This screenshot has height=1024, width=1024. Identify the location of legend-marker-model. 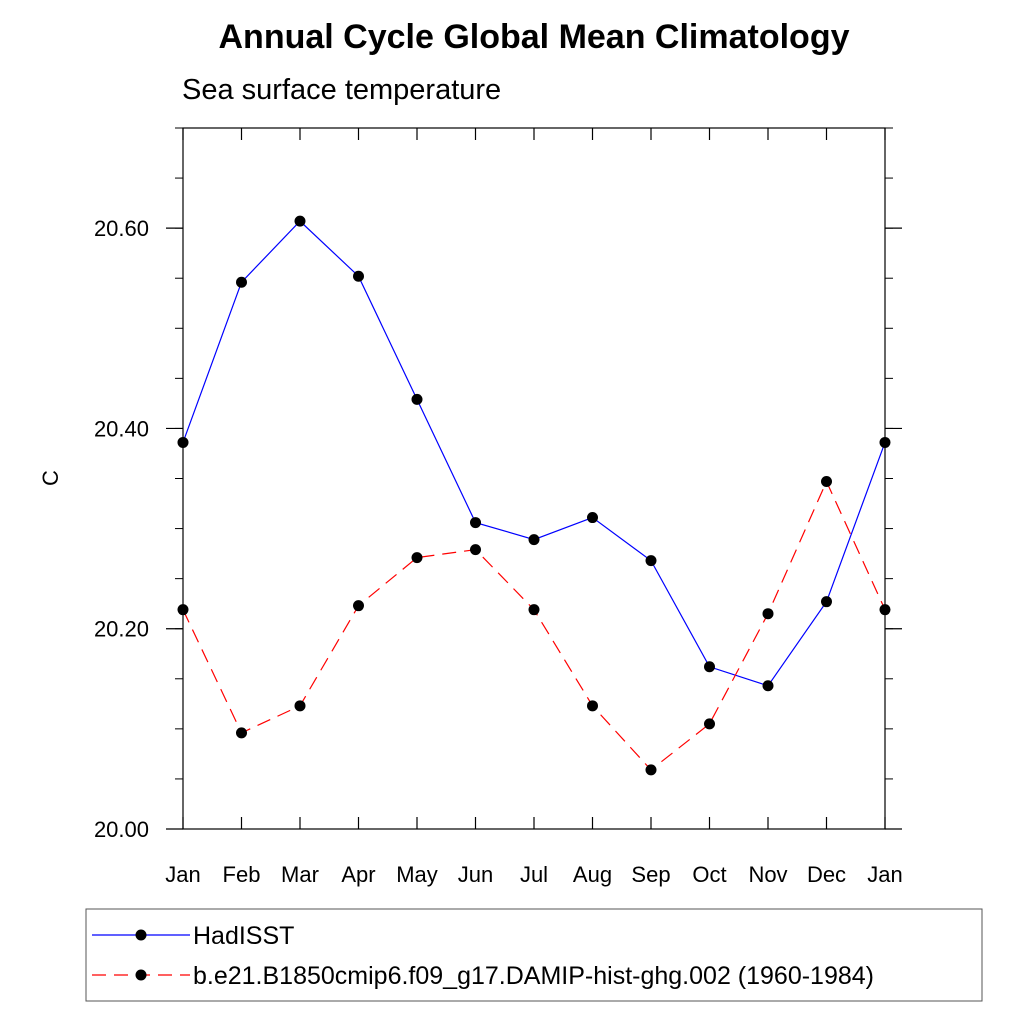
(141, 975).